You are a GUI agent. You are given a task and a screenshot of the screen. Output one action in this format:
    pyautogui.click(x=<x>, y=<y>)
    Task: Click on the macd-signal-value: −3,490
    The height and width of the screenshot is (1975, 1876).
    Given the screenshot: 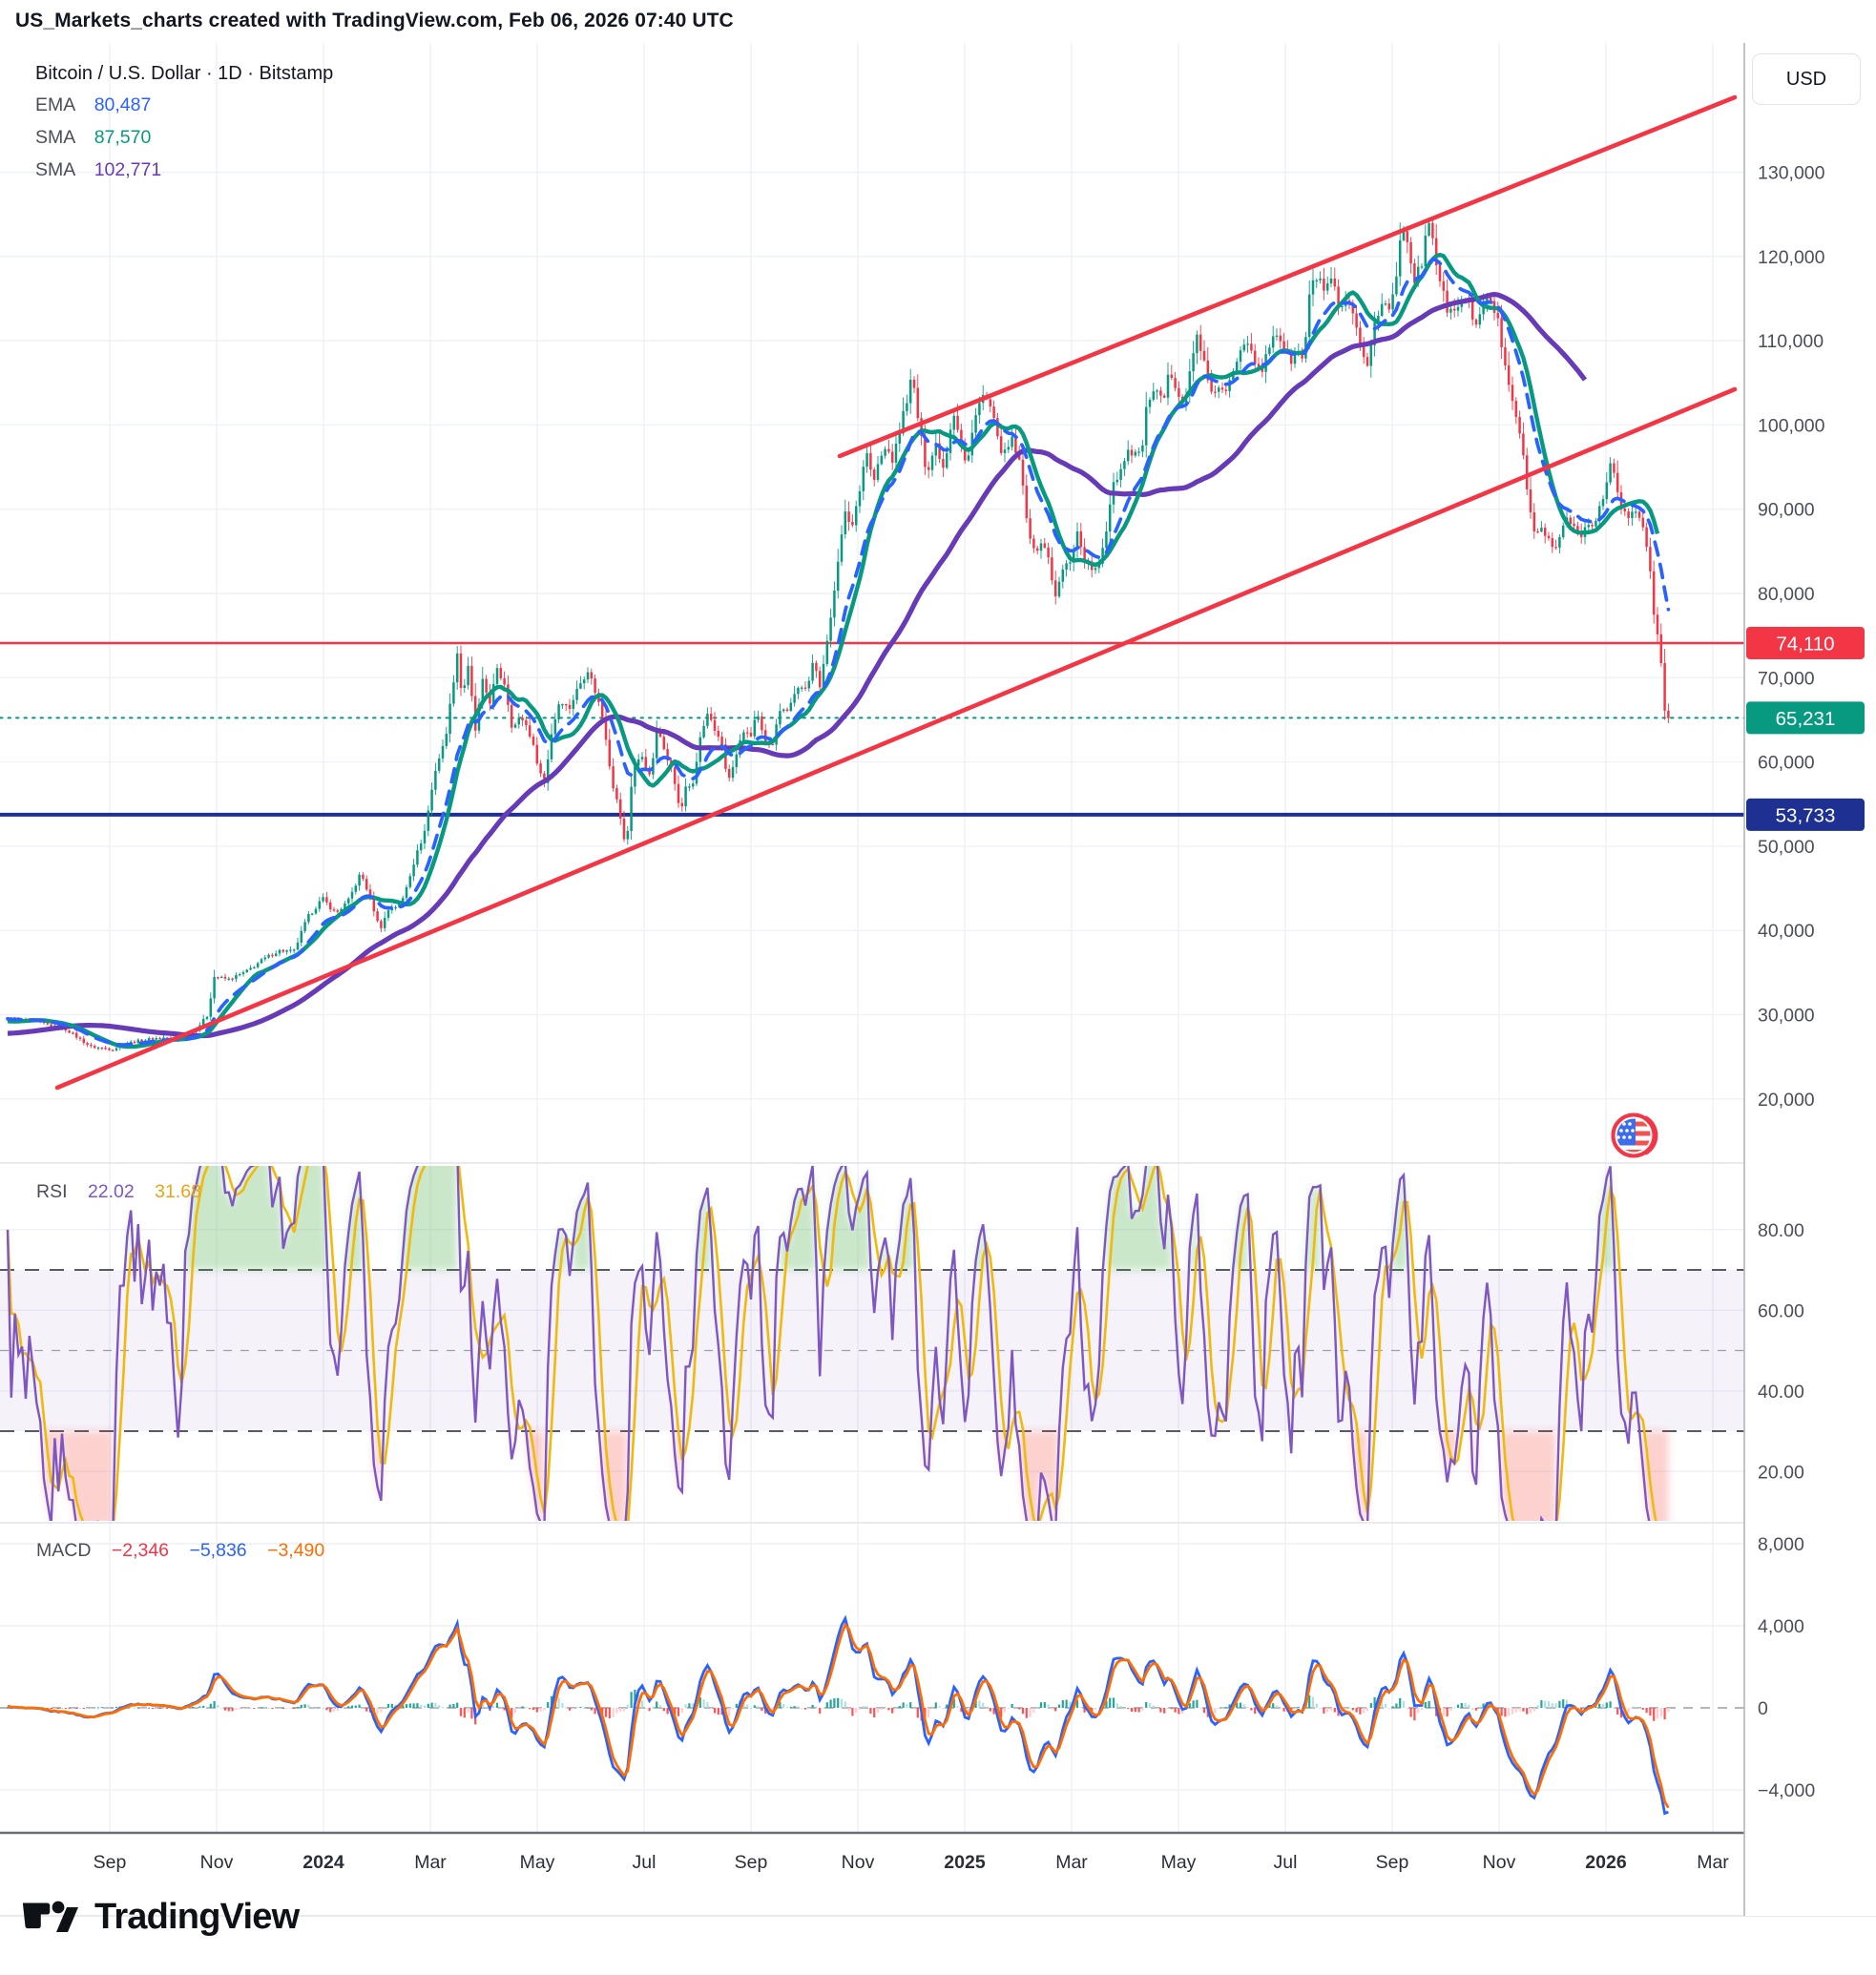 What is the action you would take?
    pyautogui.click(x=296, y=1550)
    